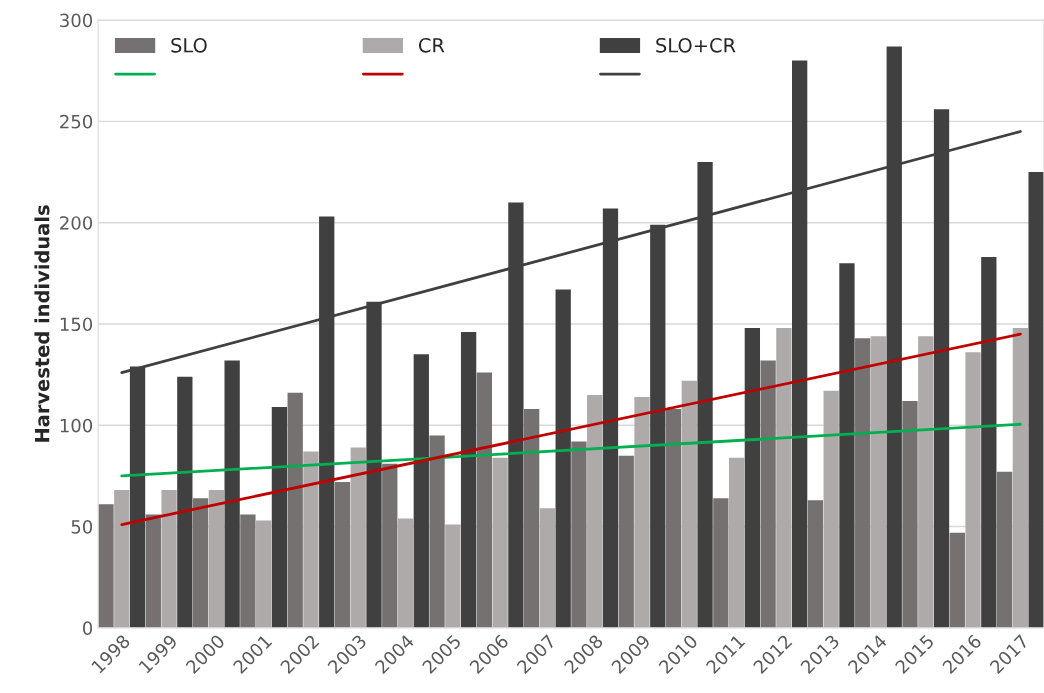 The height and width of the screenshot is (693, 1044). What do you see at coordinates (76, 324) in the screenshot?
I see `y-tick-label: 150` at bounding box center [76, 324].